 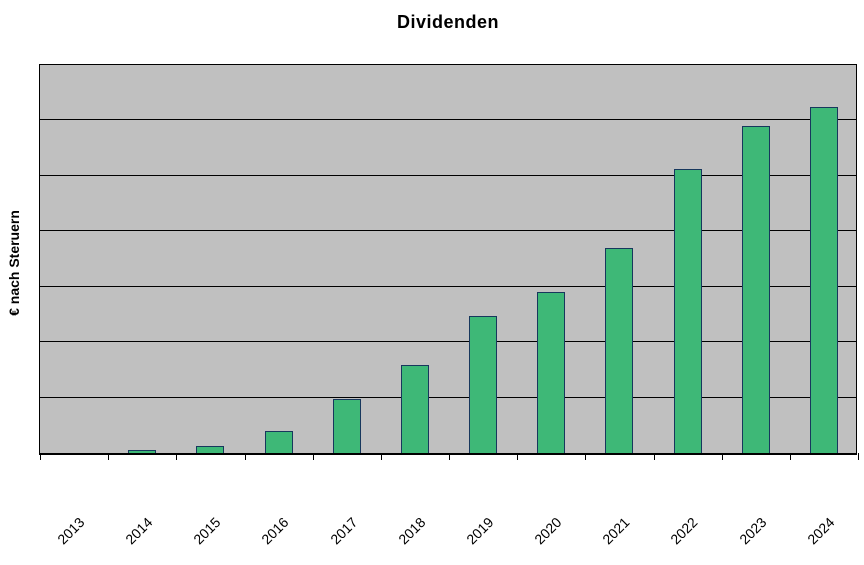 I want to click on x-label-2018: 2018, so click(x=411, y=531).